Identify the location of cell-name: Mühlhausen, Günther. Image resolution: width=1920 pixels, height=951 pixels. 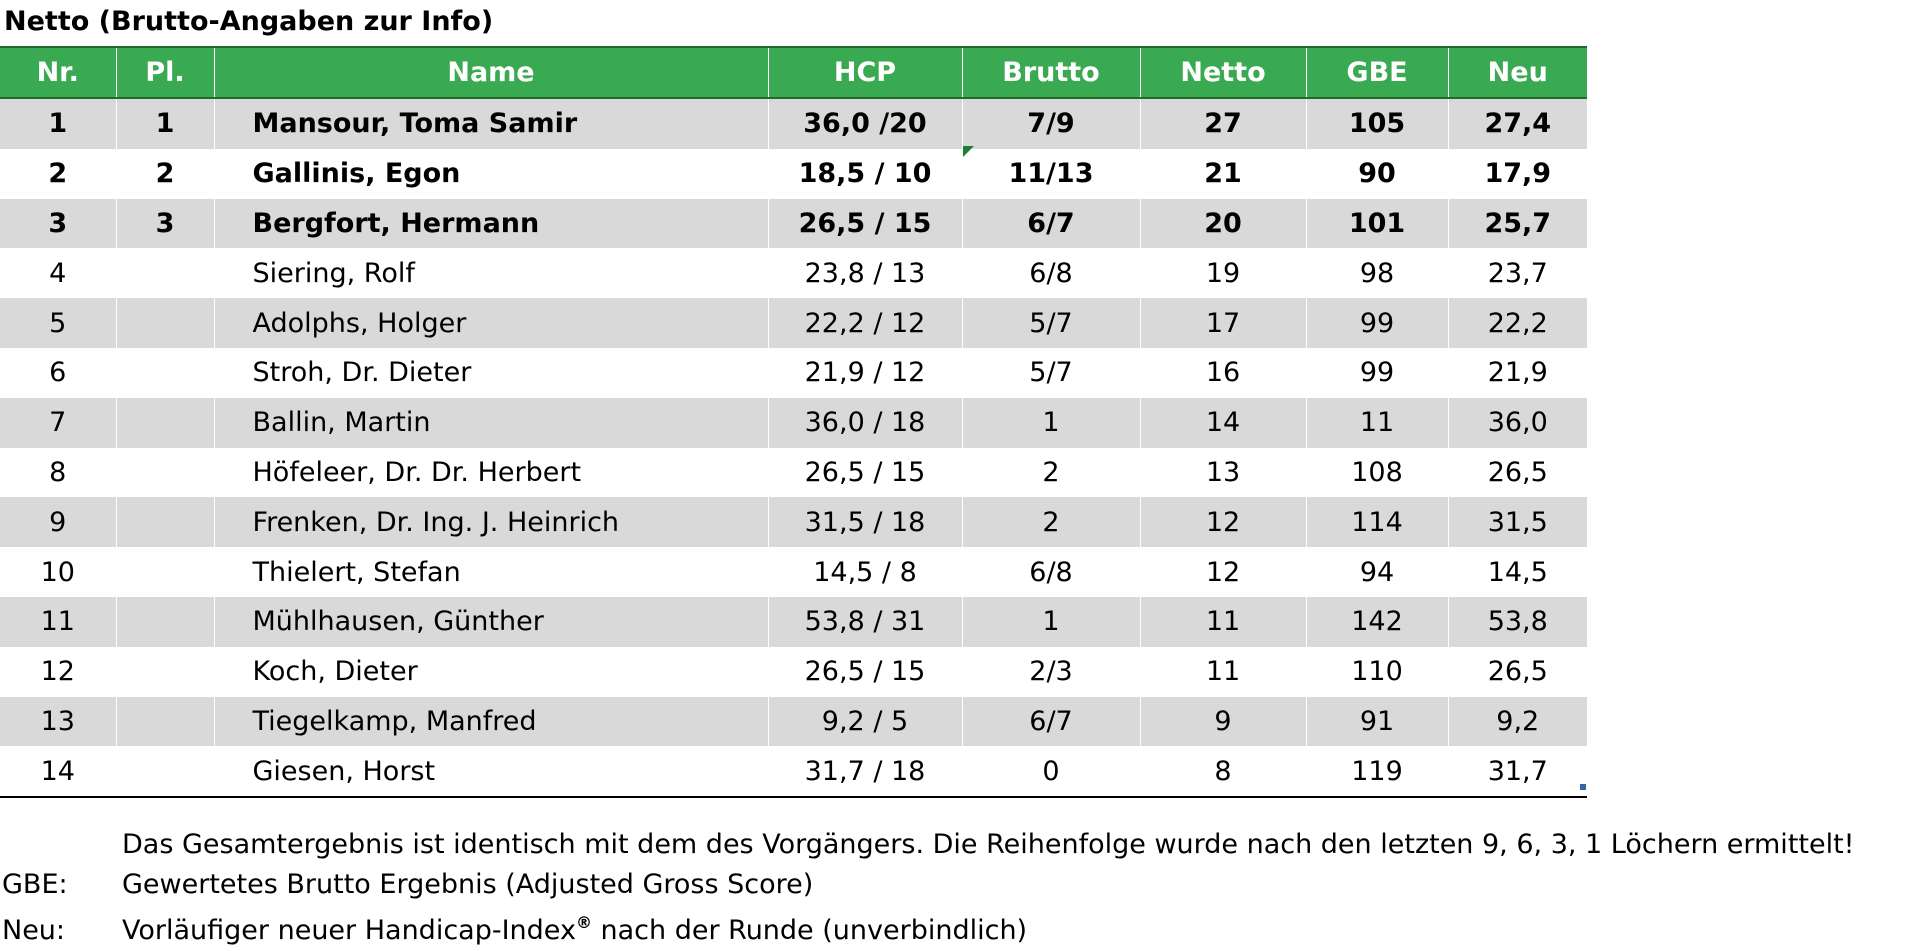
(490, 621).